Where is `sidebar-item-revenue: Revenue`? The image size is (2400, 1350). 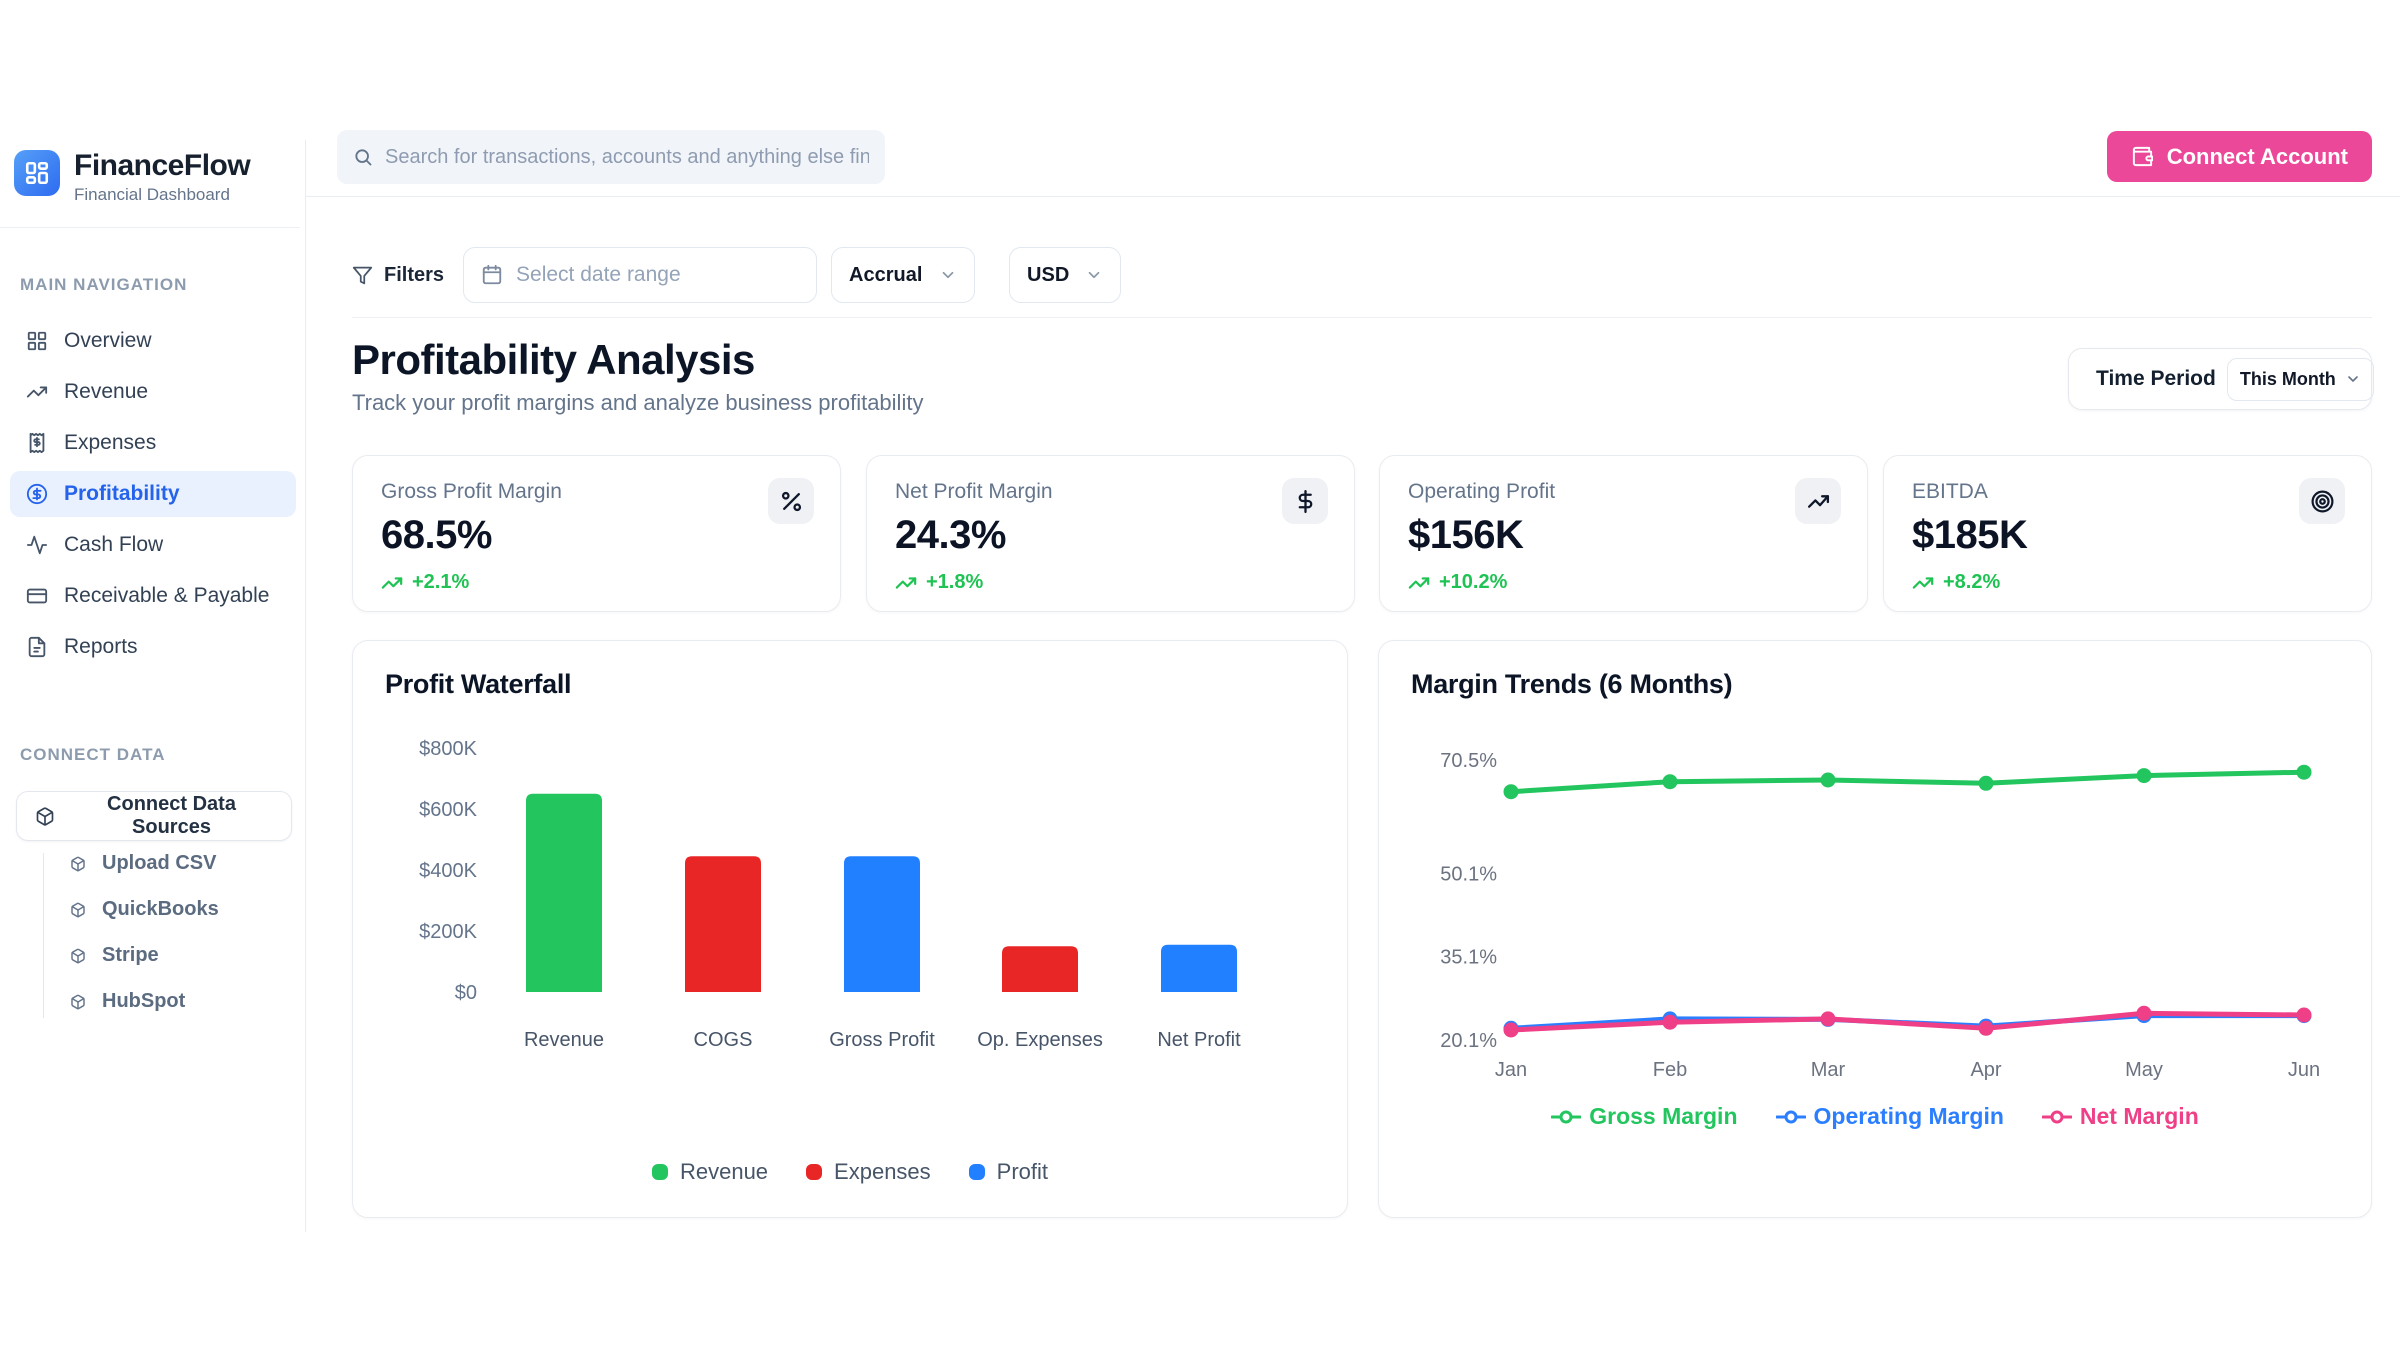 sidebar-item-revenue: Revenue is located at coordinates (153, 392).